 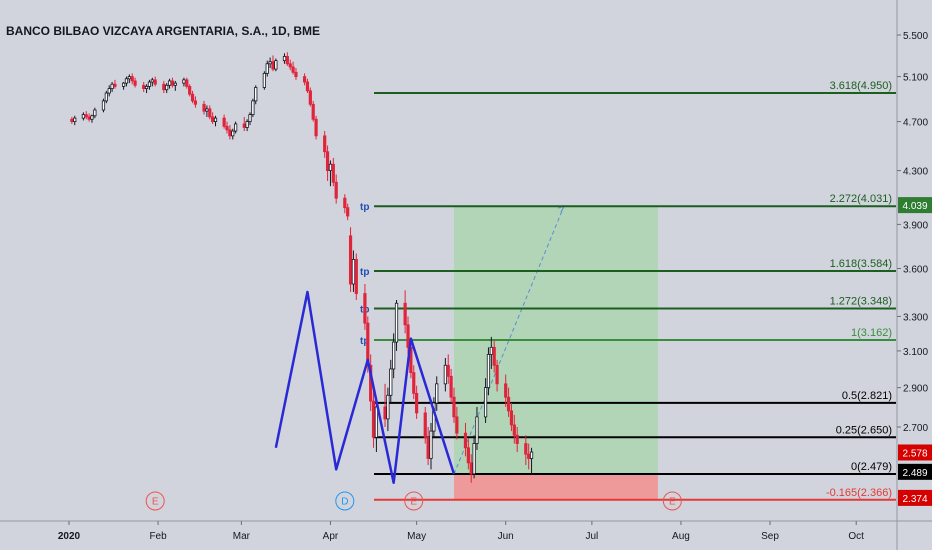 I want to click on time-tick-label: Feb, so click(x=158, y=536).